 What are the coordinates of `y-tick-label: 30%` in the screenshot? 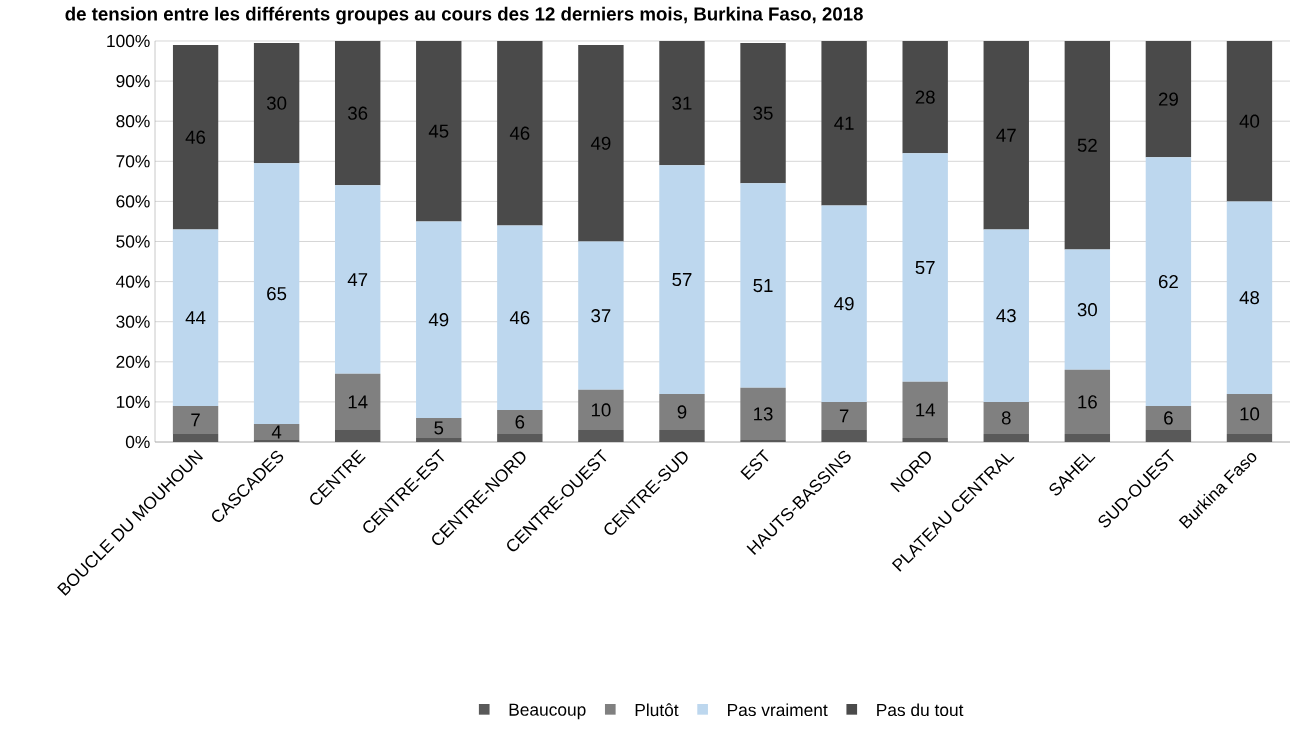 It's located at (133, 321).